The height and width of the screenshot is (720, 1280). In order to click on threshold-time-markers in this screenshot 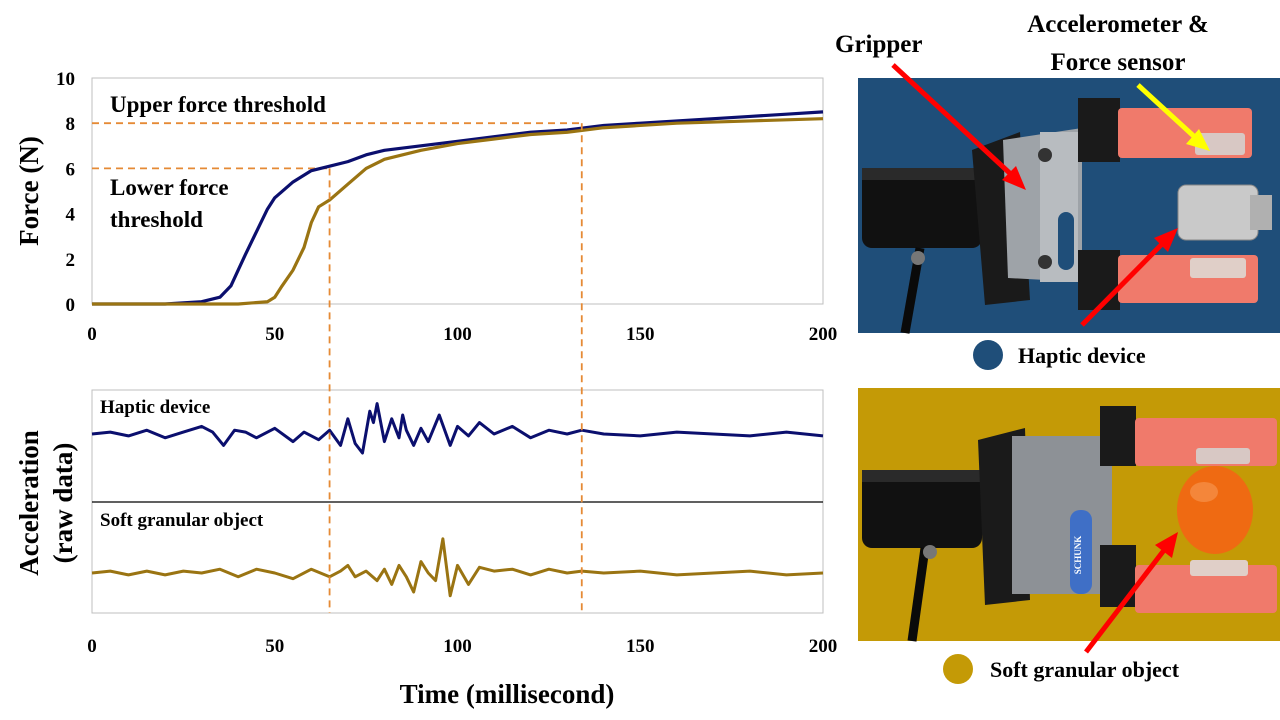, I will do `click(455, 368)`.